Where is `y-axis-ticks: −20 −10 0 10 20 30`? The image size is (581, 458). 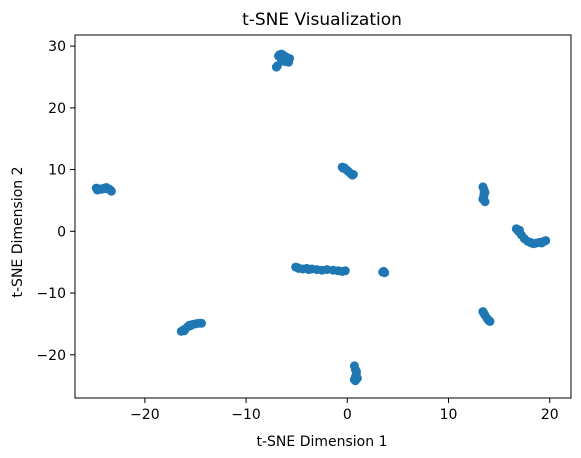
y-axis-ticks: −20 −10 0 10 20 30 is located at coordinates (55, 201).